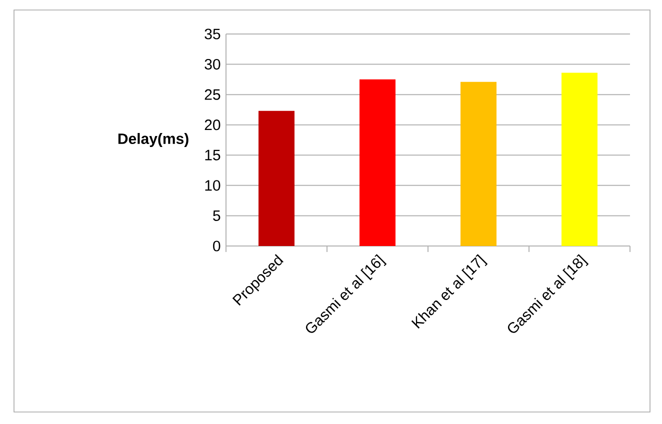  I want to click on y-tick-label: 0, so click(216, 246).